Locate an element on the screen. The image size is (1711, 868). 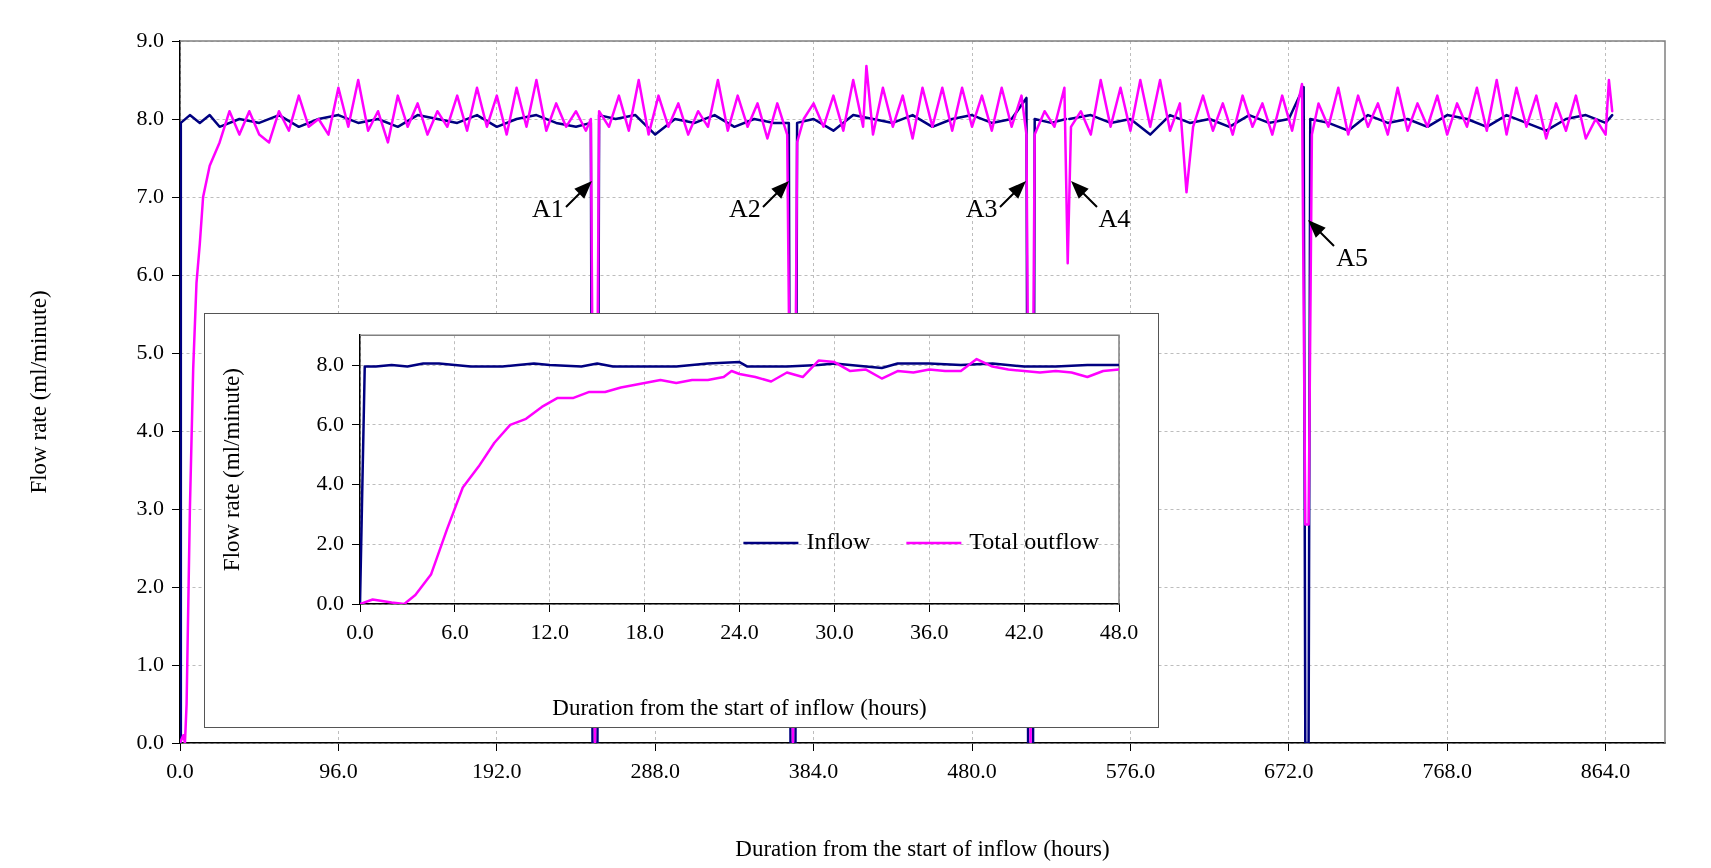
x-tick-label: 12.0 is located at coordinates (549, 631).